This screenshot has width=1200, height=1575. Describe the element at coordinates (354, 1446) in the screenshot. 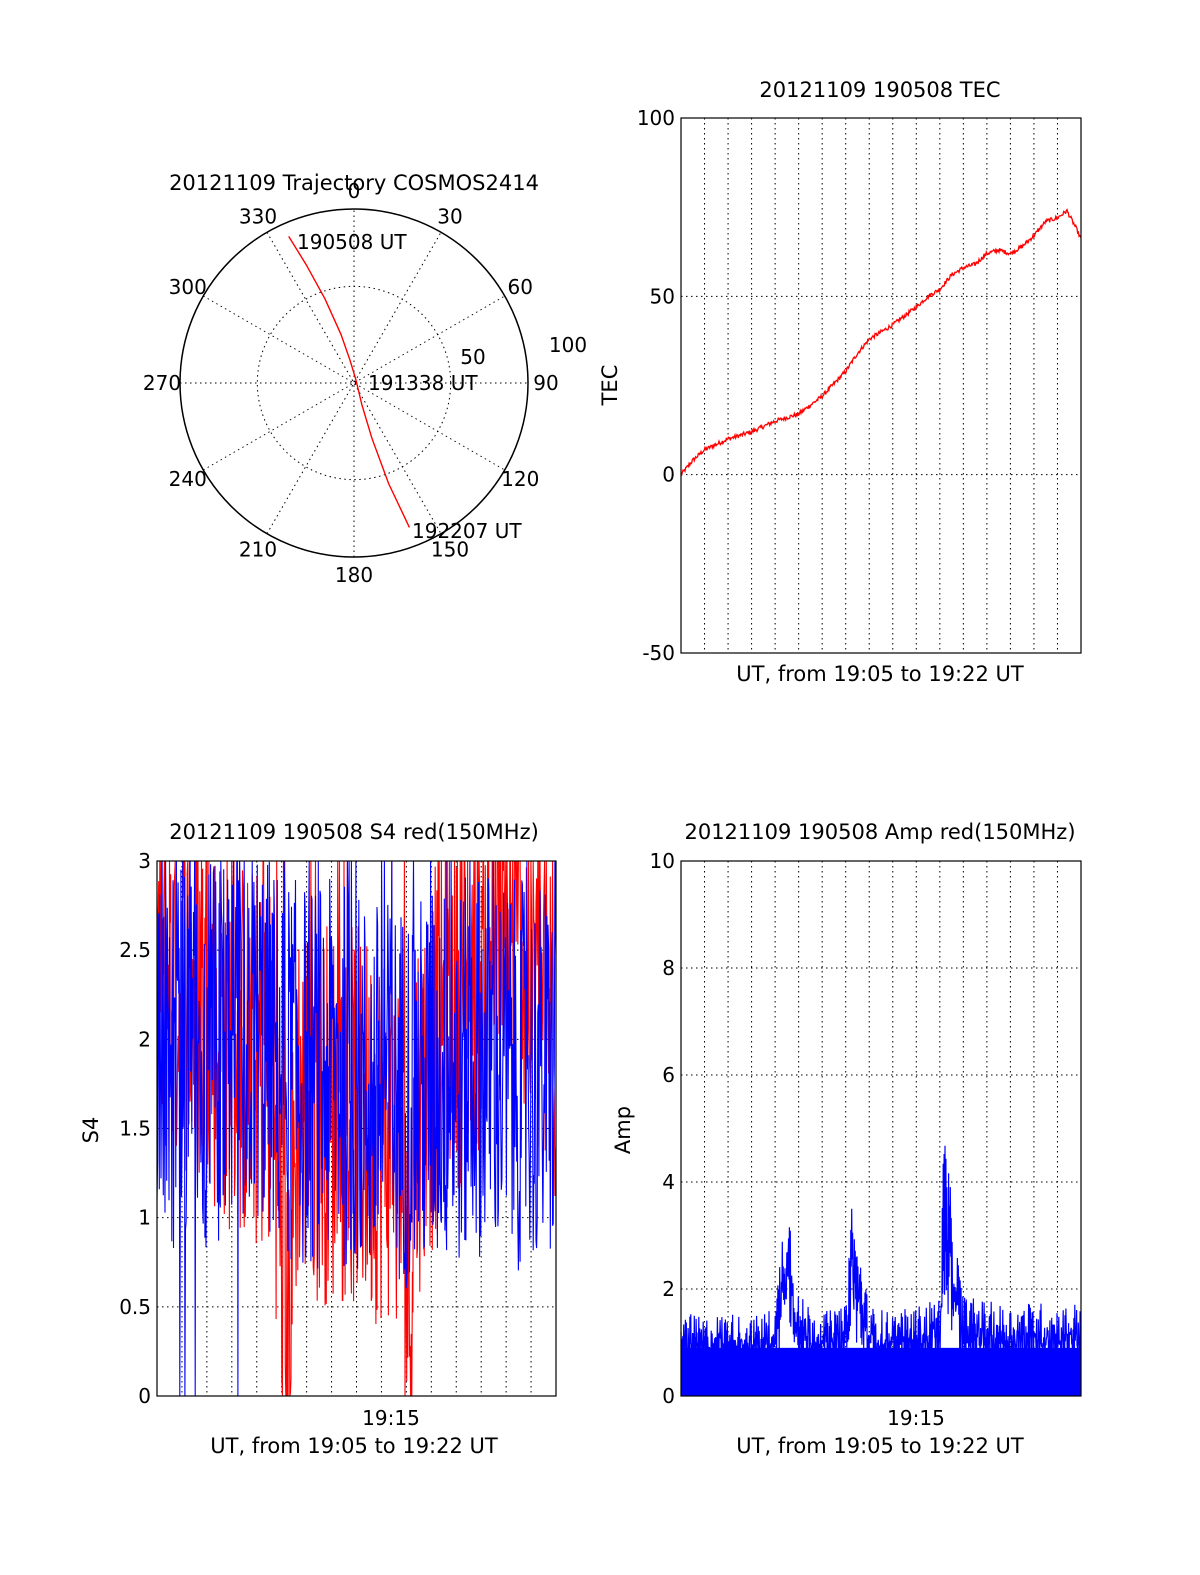

I see `s4-x-axis-label: UT, from 19:05 to 19:22 UT` at that location.